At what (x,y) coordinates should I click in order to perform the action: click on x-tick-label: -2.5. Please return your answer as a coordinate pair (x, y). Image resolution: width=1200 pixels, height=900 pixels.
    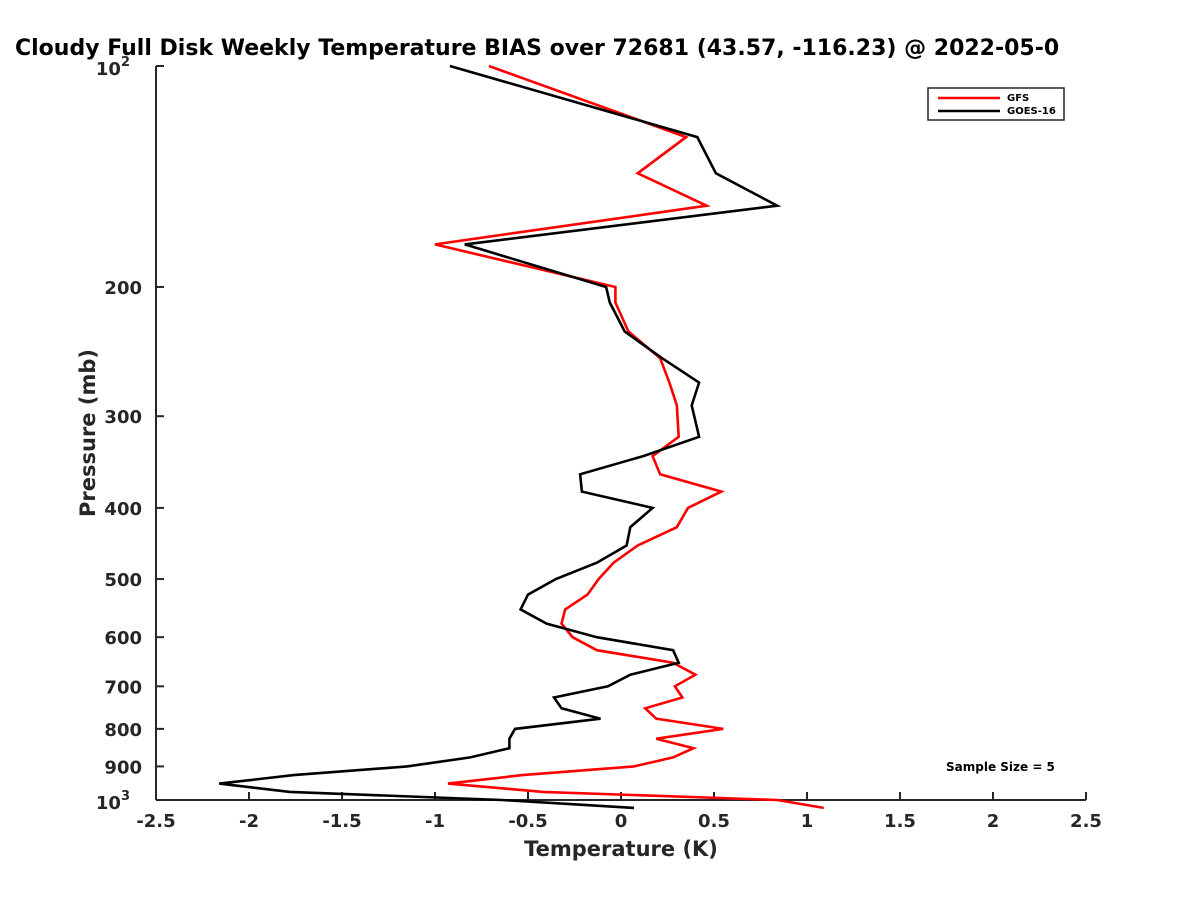
    Looking at the image, I should click on (155, 821).